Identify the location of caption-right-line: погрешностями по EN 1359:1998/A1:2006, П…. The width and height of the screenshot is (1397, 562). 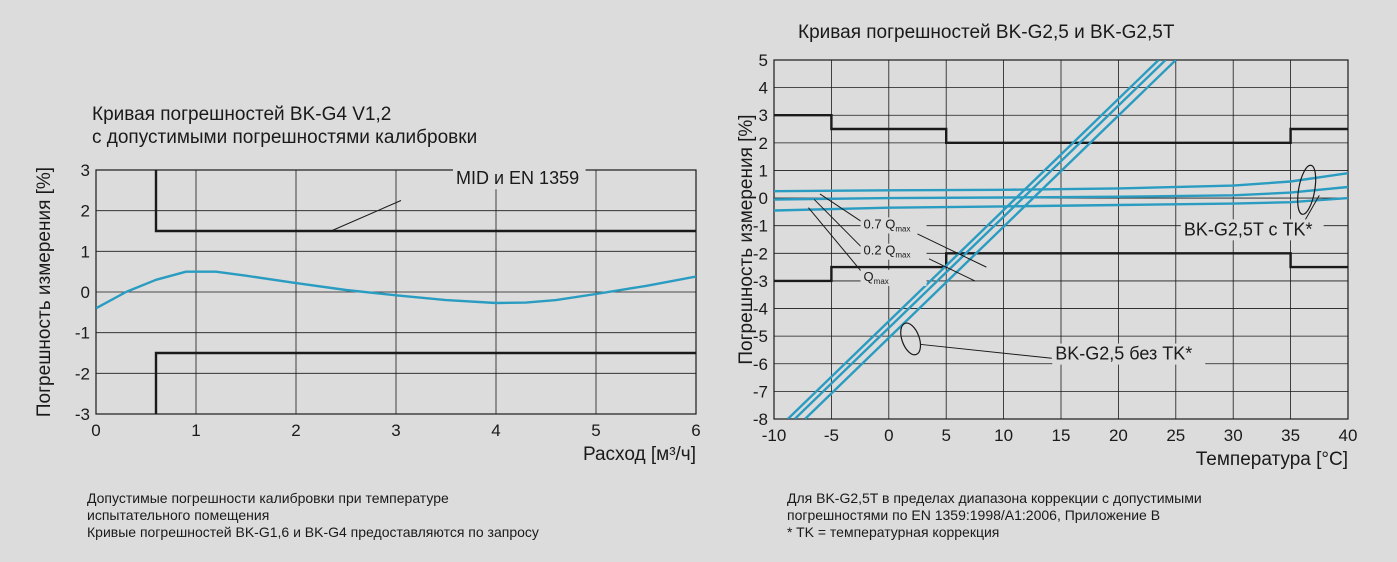
(974, 515).